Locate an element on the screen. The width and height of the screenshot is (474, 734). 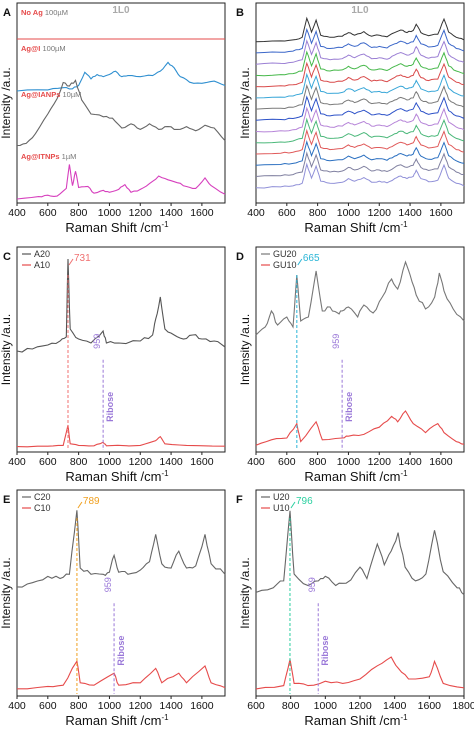
panel-letter: B is located at coordinates (240, 13).